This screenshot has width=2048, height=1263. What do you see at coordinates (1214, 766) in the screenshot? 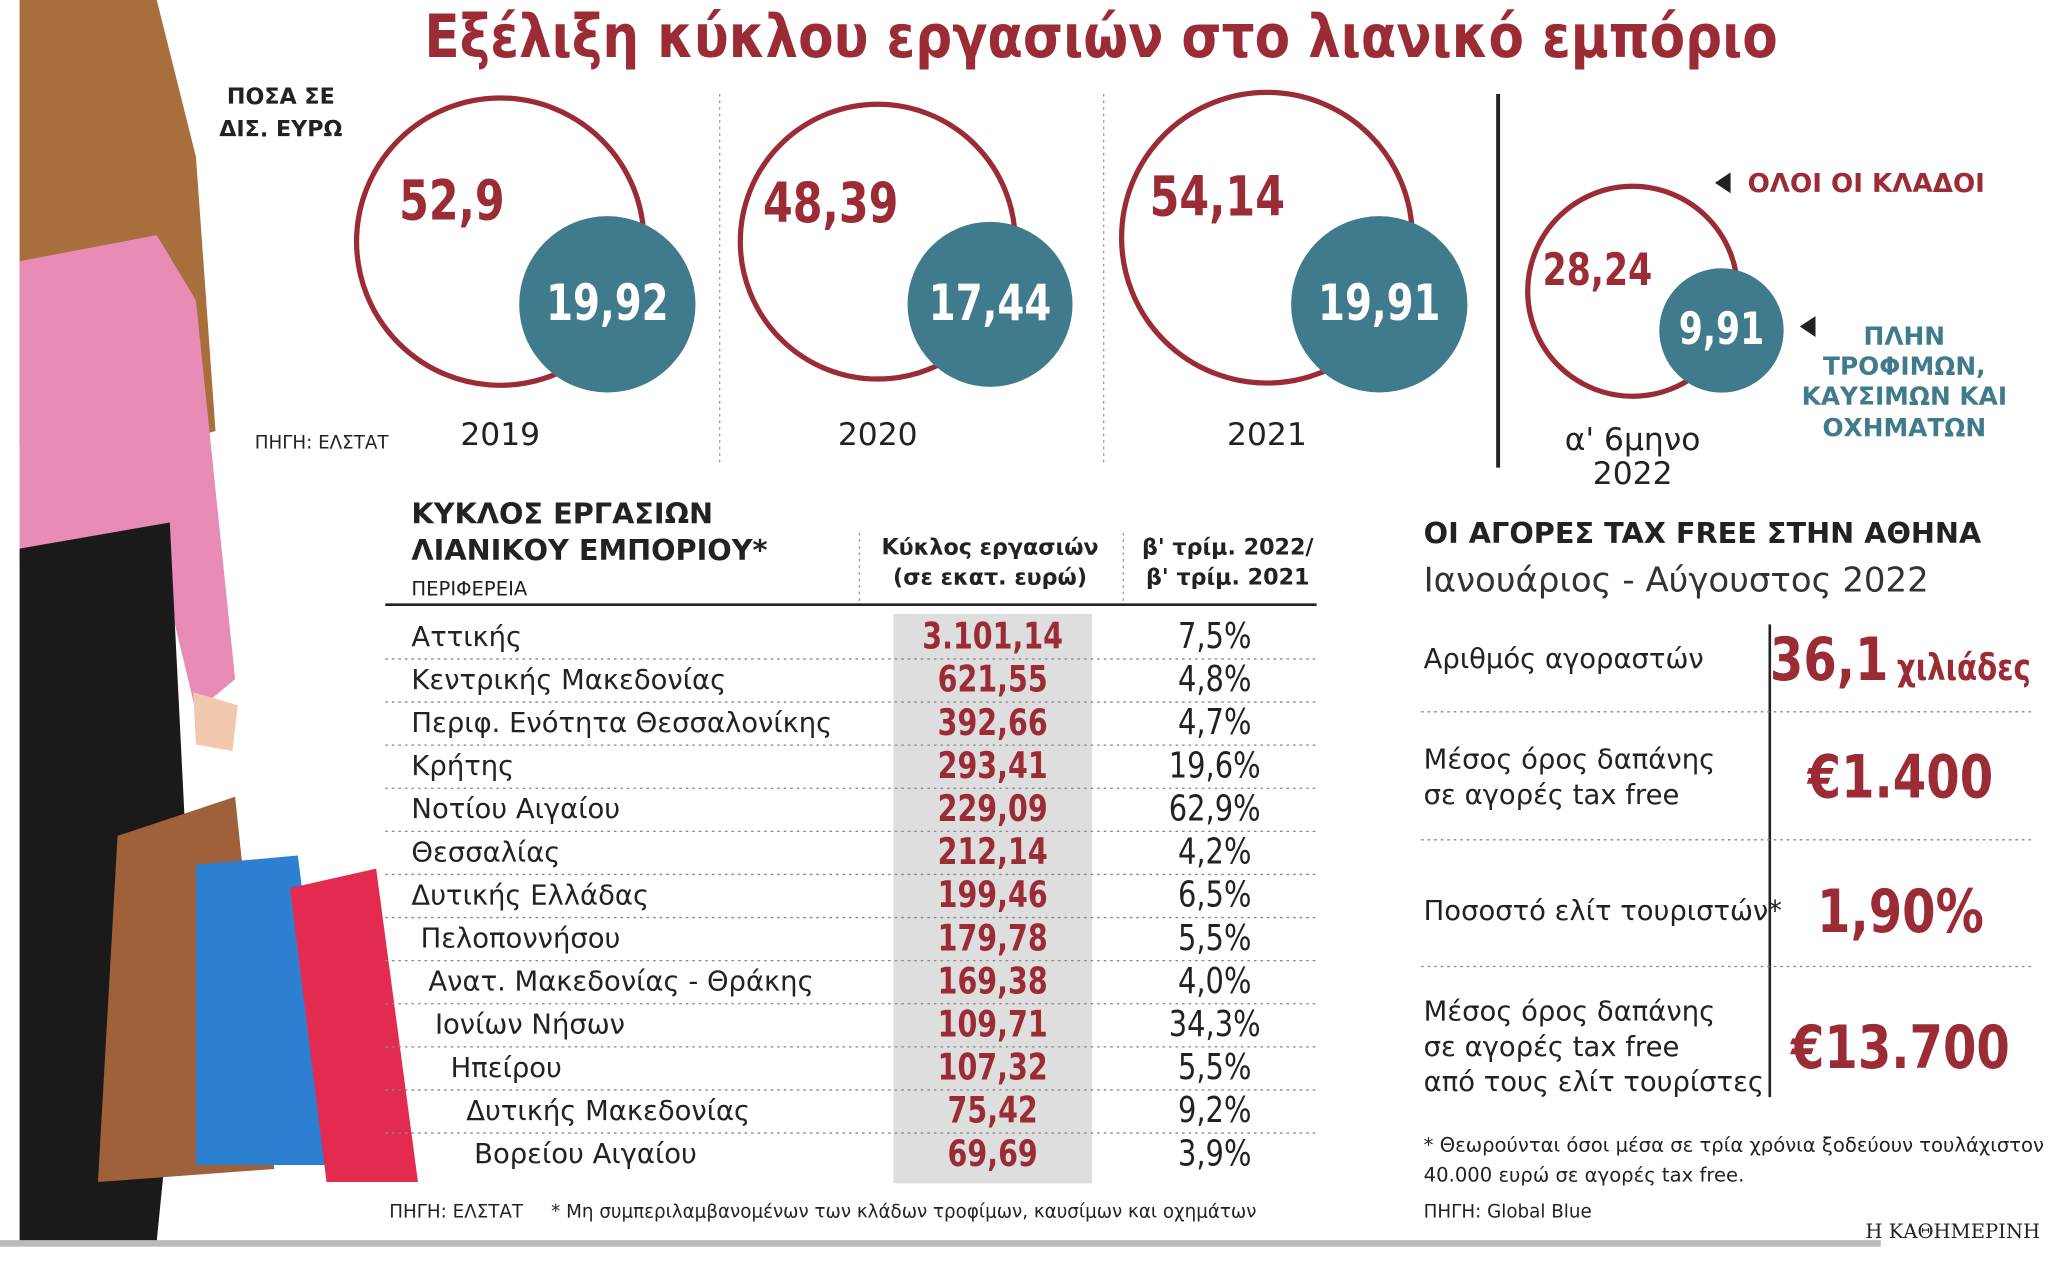
I see `change: 19,6%` at bounding box center [1214, 766].